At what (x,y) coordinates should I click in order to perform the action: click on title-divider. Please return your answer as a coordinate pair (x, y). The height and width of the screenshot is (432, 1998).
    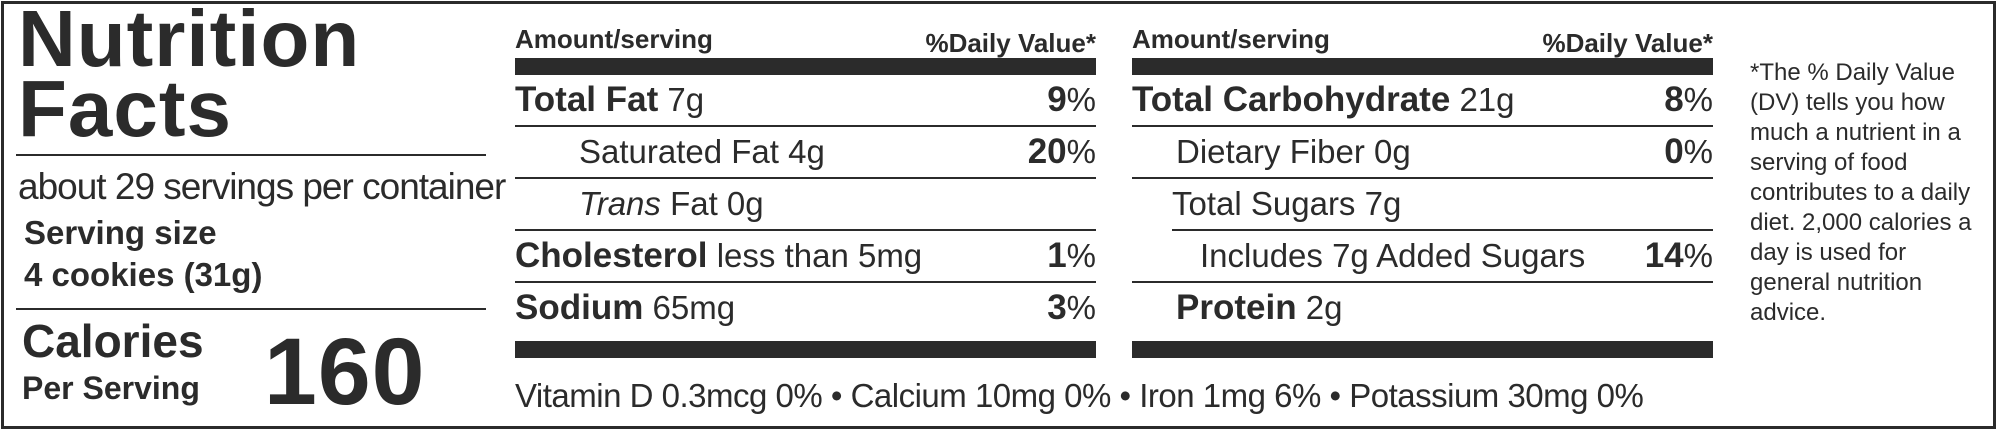
    Looking at the image, I should click on (251, 155).